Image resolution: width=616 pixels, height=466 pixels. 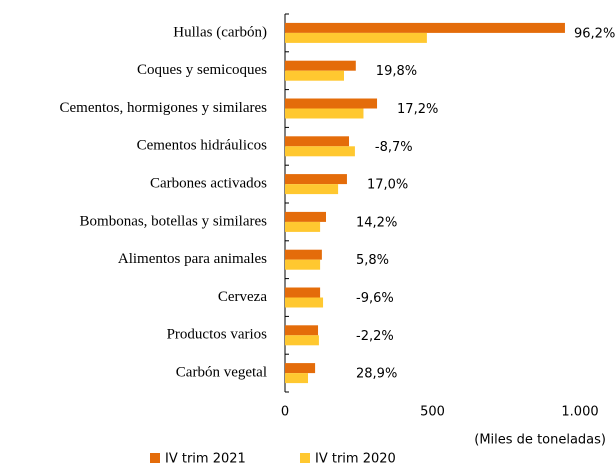 What do you see at coordinates (579, 412) in the screenshot?
I see `x-tick-label: 1.000` at bounding box center [579, 412].